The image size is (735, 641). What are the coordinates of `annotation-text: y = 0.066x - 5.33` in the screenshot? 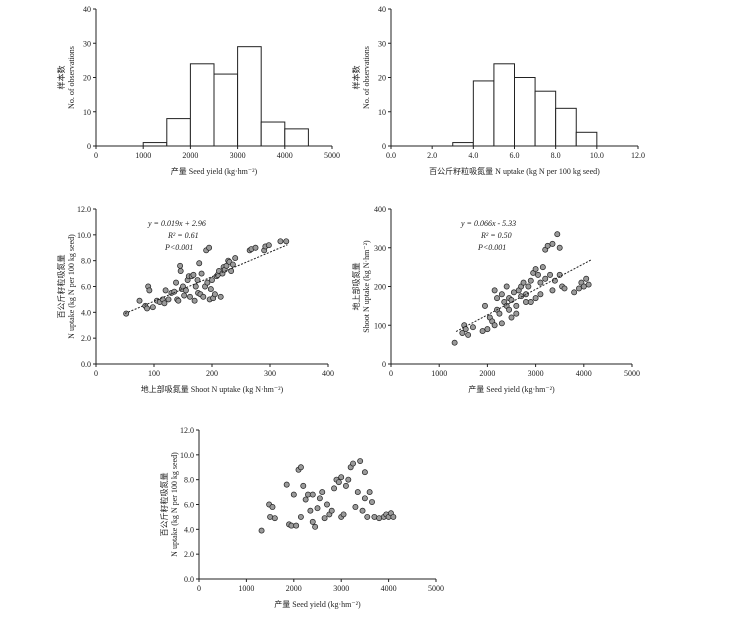 It's located at (488, 223).